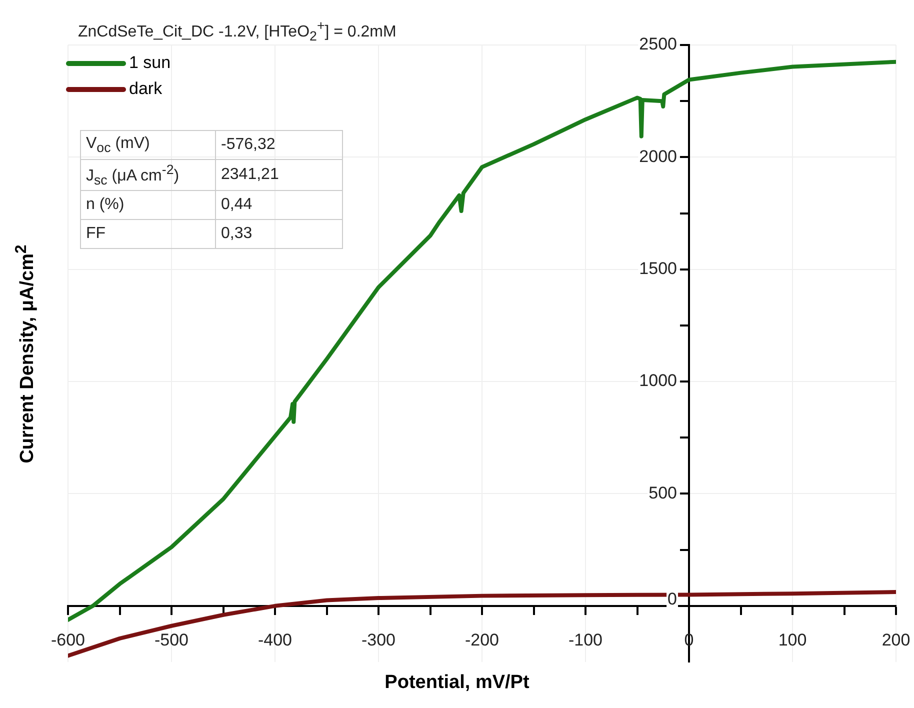 This screenshot has height=708, width=914. Describe the element at coordinates (275, 640) in the screenshot. I see `x-tick-label: -400` at that location.